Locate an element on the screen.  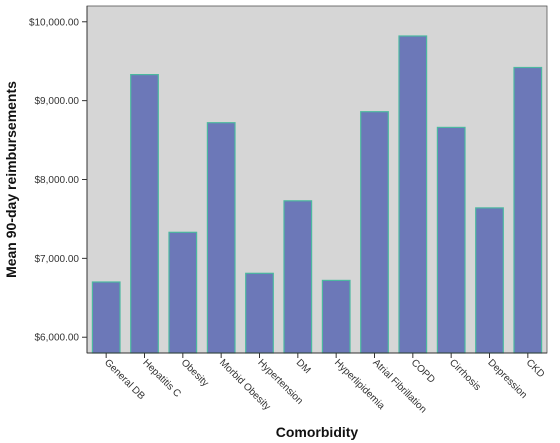
y-tick-label: $7,000.00 is located at coordinates (57, 259).